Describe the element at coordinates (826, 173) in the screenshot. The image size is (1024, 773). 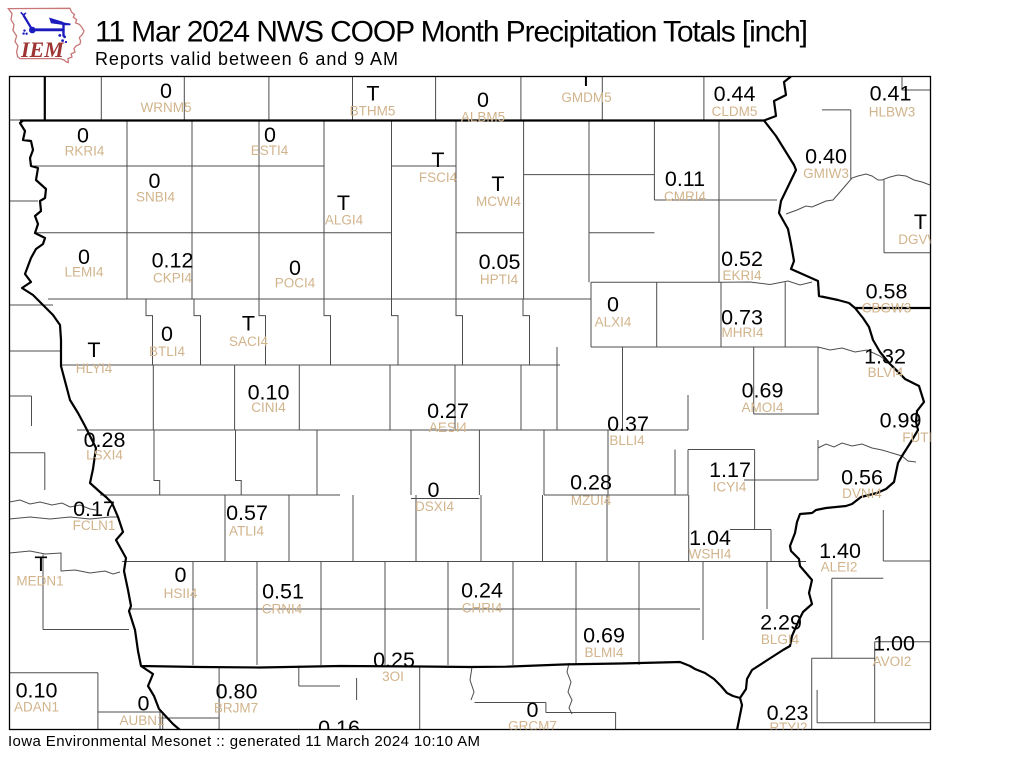
I see `svg-text: GMIW3` at that location.